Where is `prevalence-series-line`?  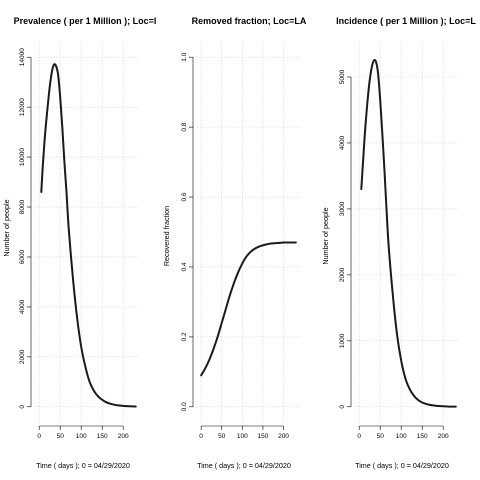 prevalence-series-line is located at coordinates (88, 235).